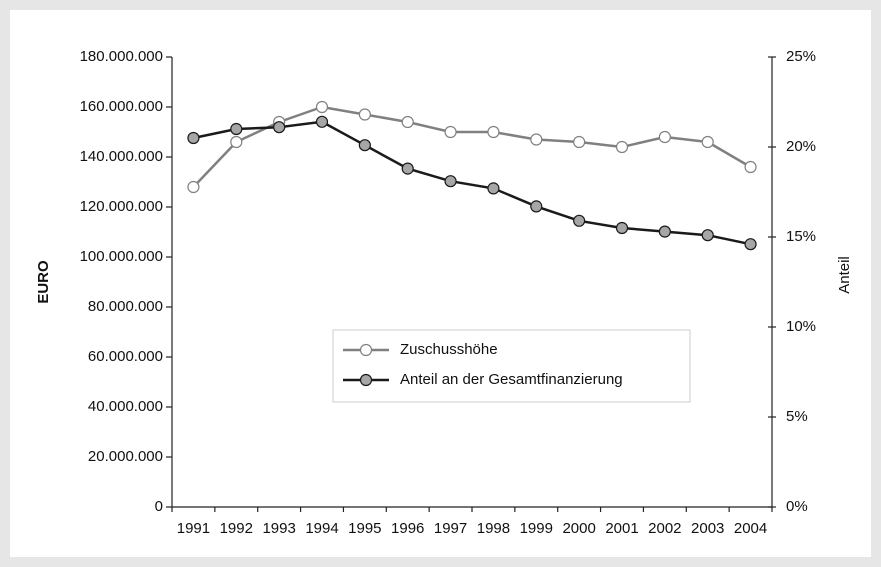  I want to click on y-tick-label: 80.000.000, so click(125, 306).